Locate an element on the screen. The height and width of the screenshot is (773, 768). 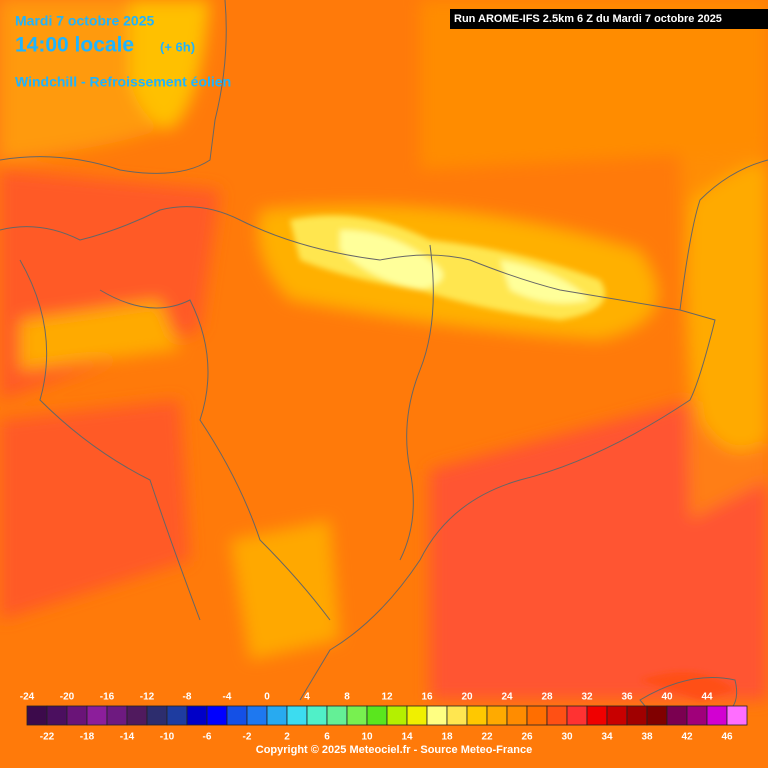
legend-label: 38 is located at coordinates (647, 737).